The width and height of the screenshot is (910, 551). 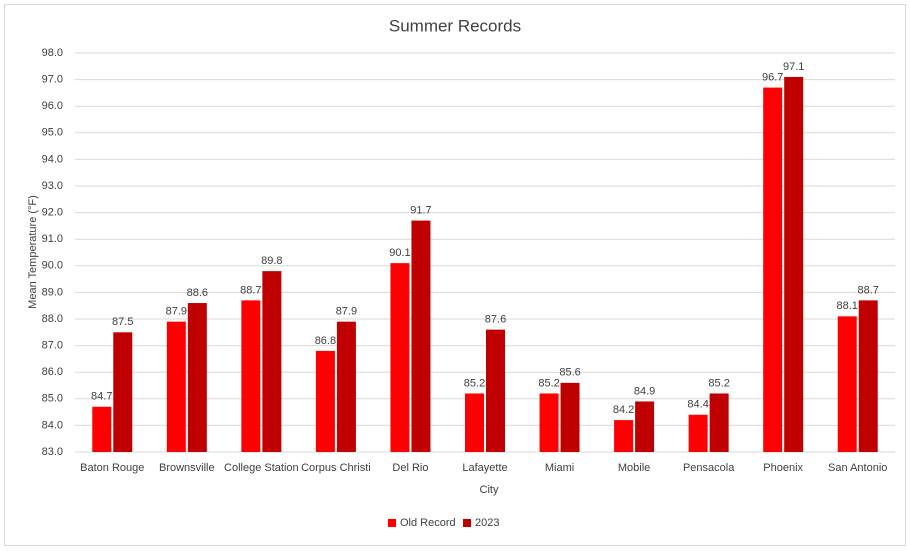 I want to click on y-tick-label: 92.0, so click(x=52, y=213).